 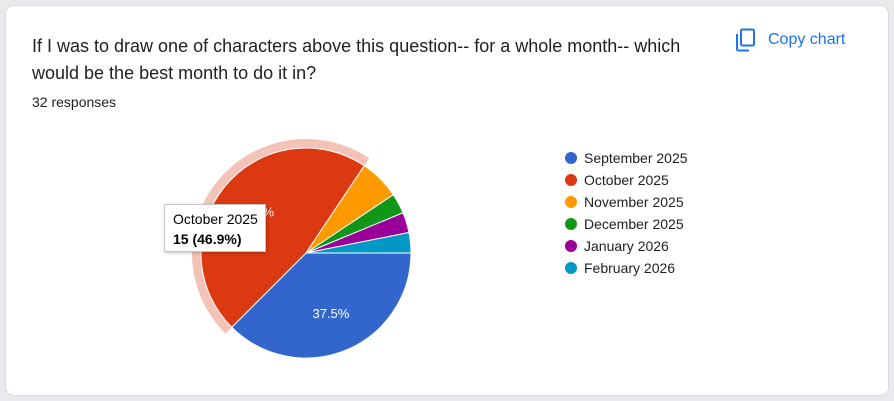 I want to click on response-count: 32 responses, so click(x=74, y=102).